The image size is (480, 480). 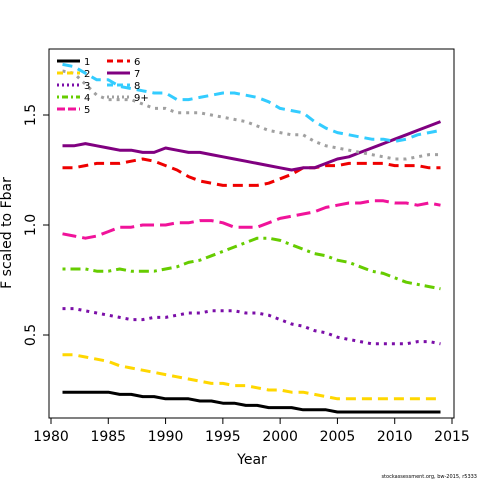 What do you see at coordinates (87, 74) in the screenshot?
I see `legend-label: 2` at bounding box center [87, 74].